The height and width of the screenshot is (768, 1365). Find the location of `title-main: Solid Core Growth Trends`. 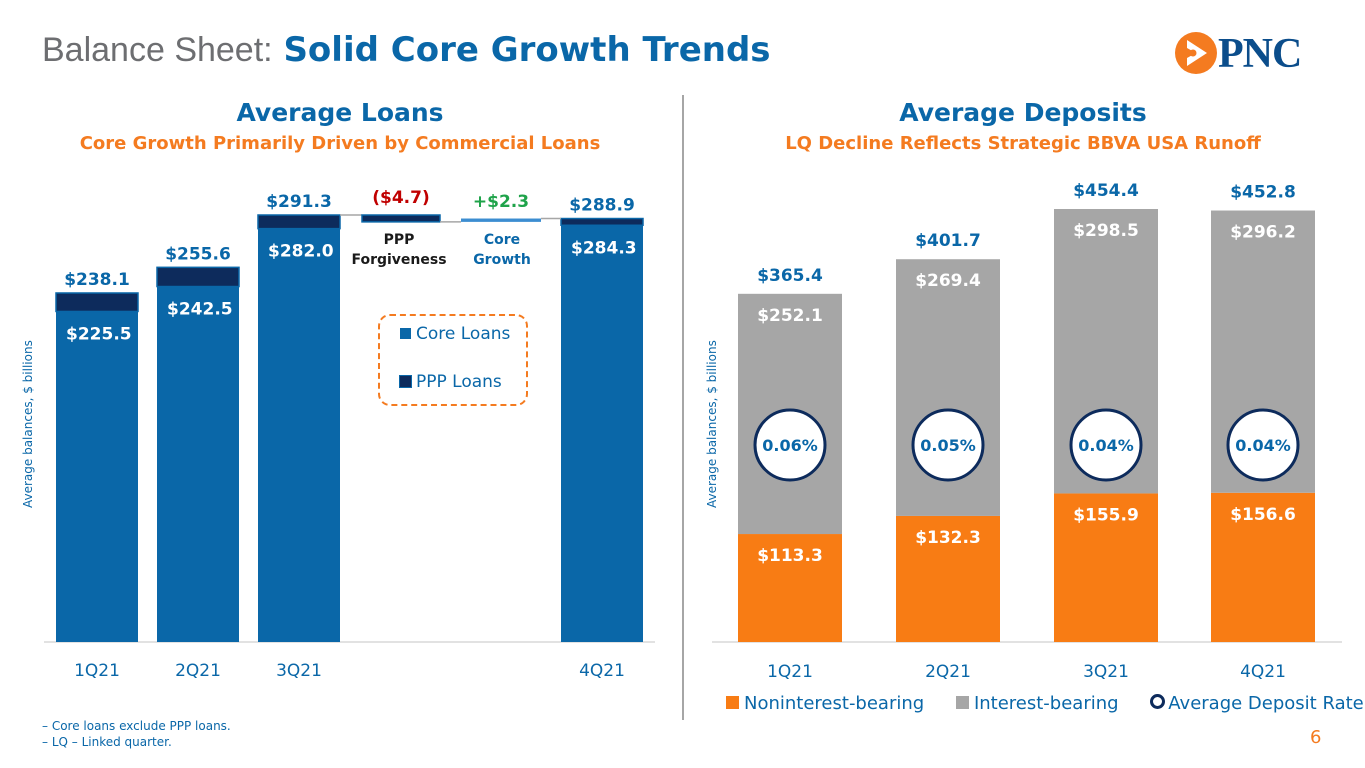

title-main: Solid Core Growth Trends is located at coordinates (527, 50).